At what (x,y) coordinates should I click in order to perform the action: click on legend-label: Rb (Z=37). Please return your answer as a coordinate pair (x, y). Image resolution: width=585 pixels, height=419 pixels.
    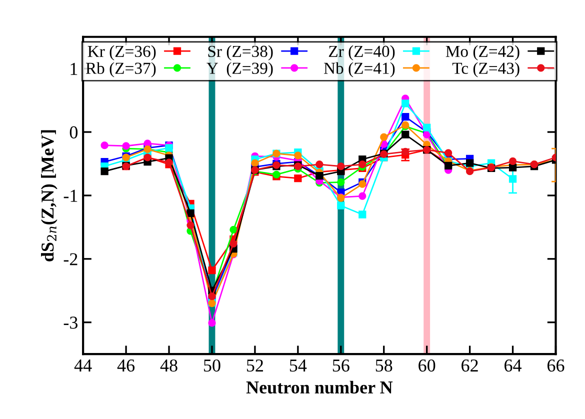
    Looking at the image, I should click on (121, 70).